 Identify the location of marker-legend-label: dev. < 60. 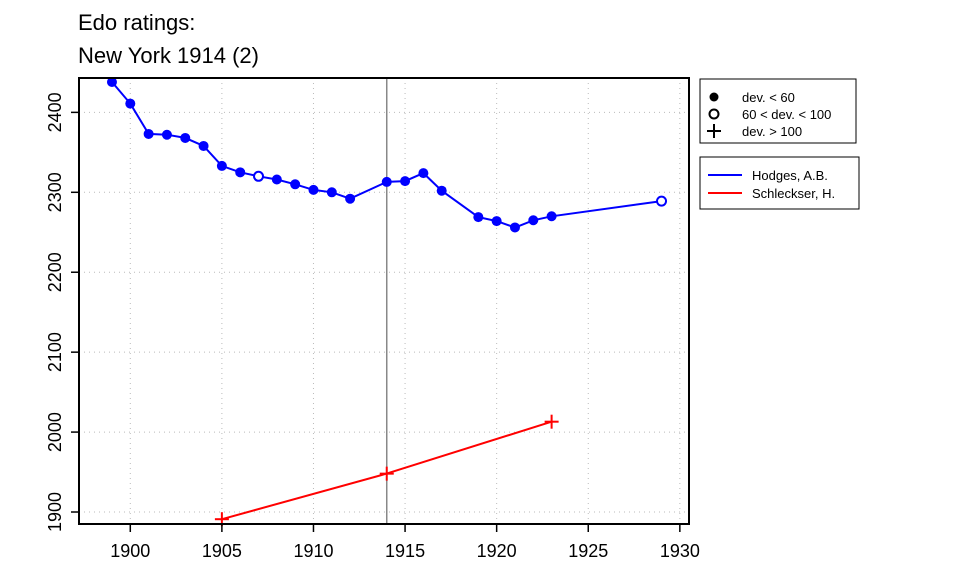
(768, 97).